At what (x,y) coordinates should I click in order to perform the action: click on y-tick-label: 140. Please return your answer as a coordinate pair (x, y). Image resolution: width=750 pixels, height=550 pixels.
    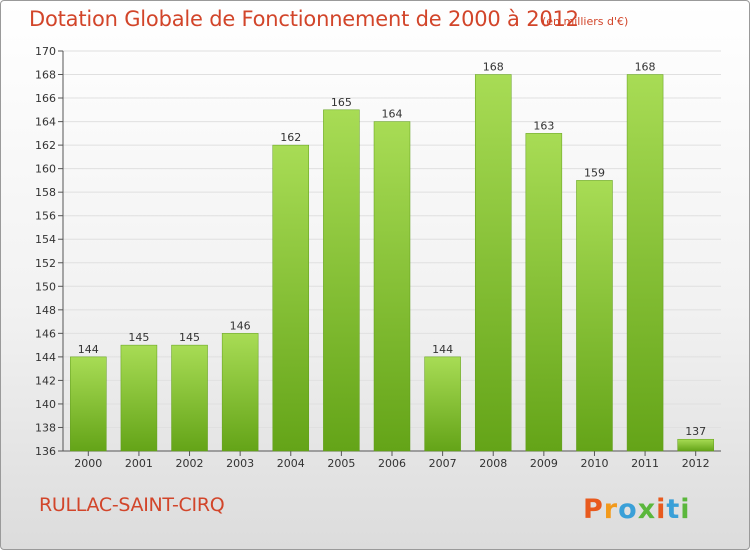
    Looking at the image, I should click on (45, 404).